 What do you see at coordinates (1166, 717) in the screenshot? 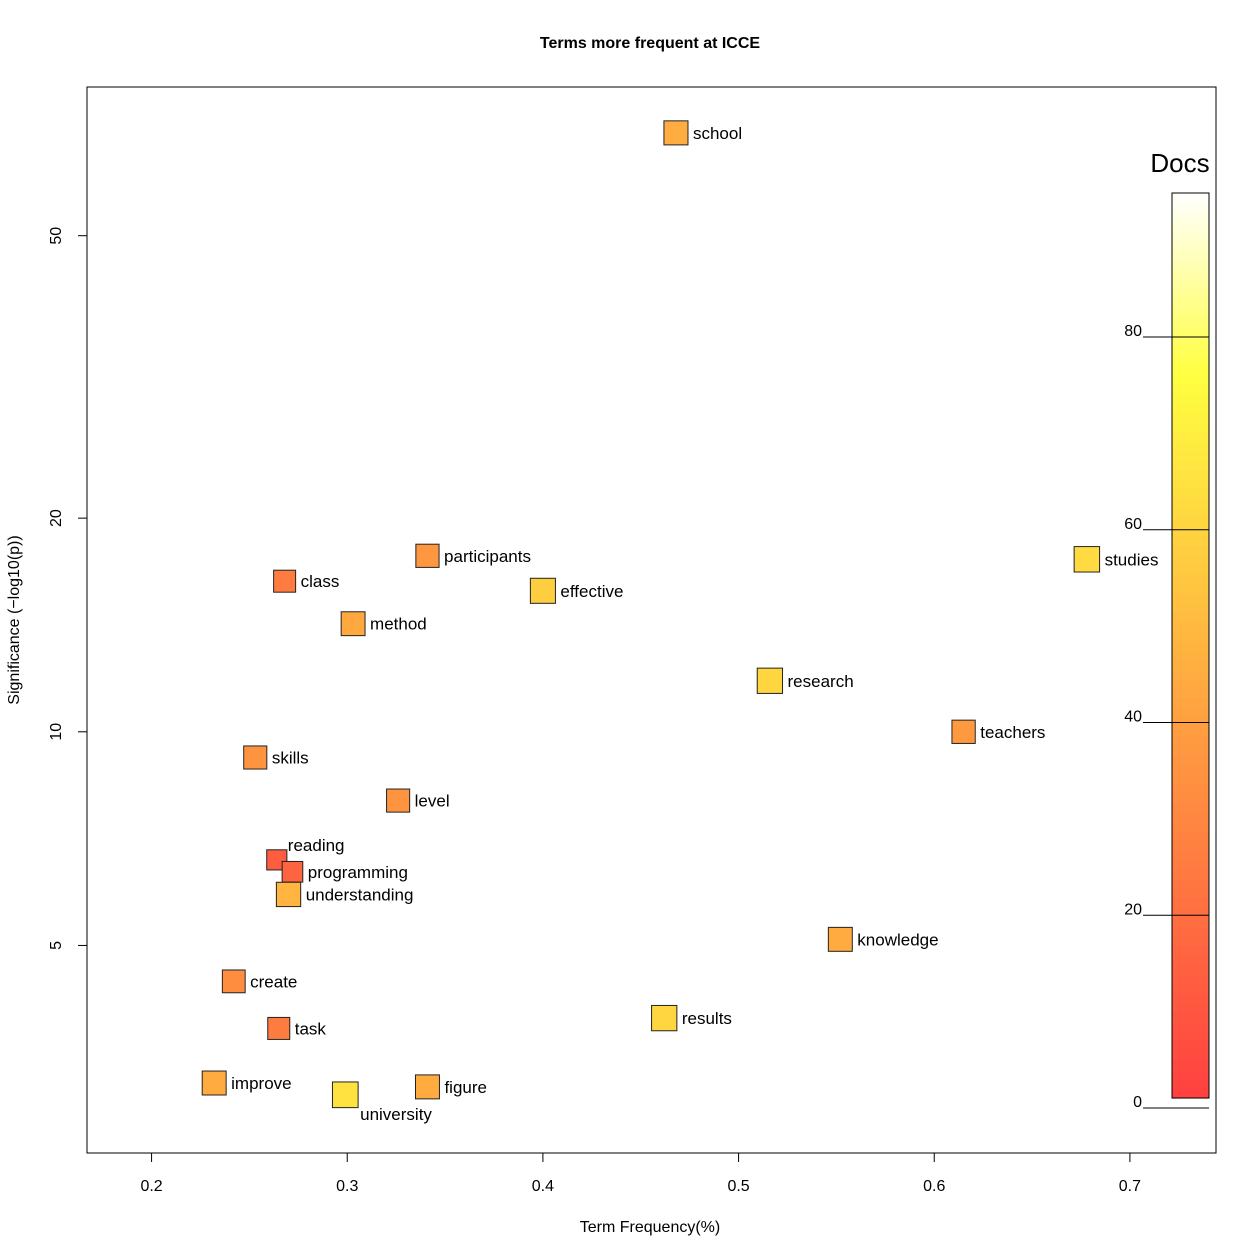
I see `legend-ticks: 0 20 40 60 80` at bounding box center [1166, 717].